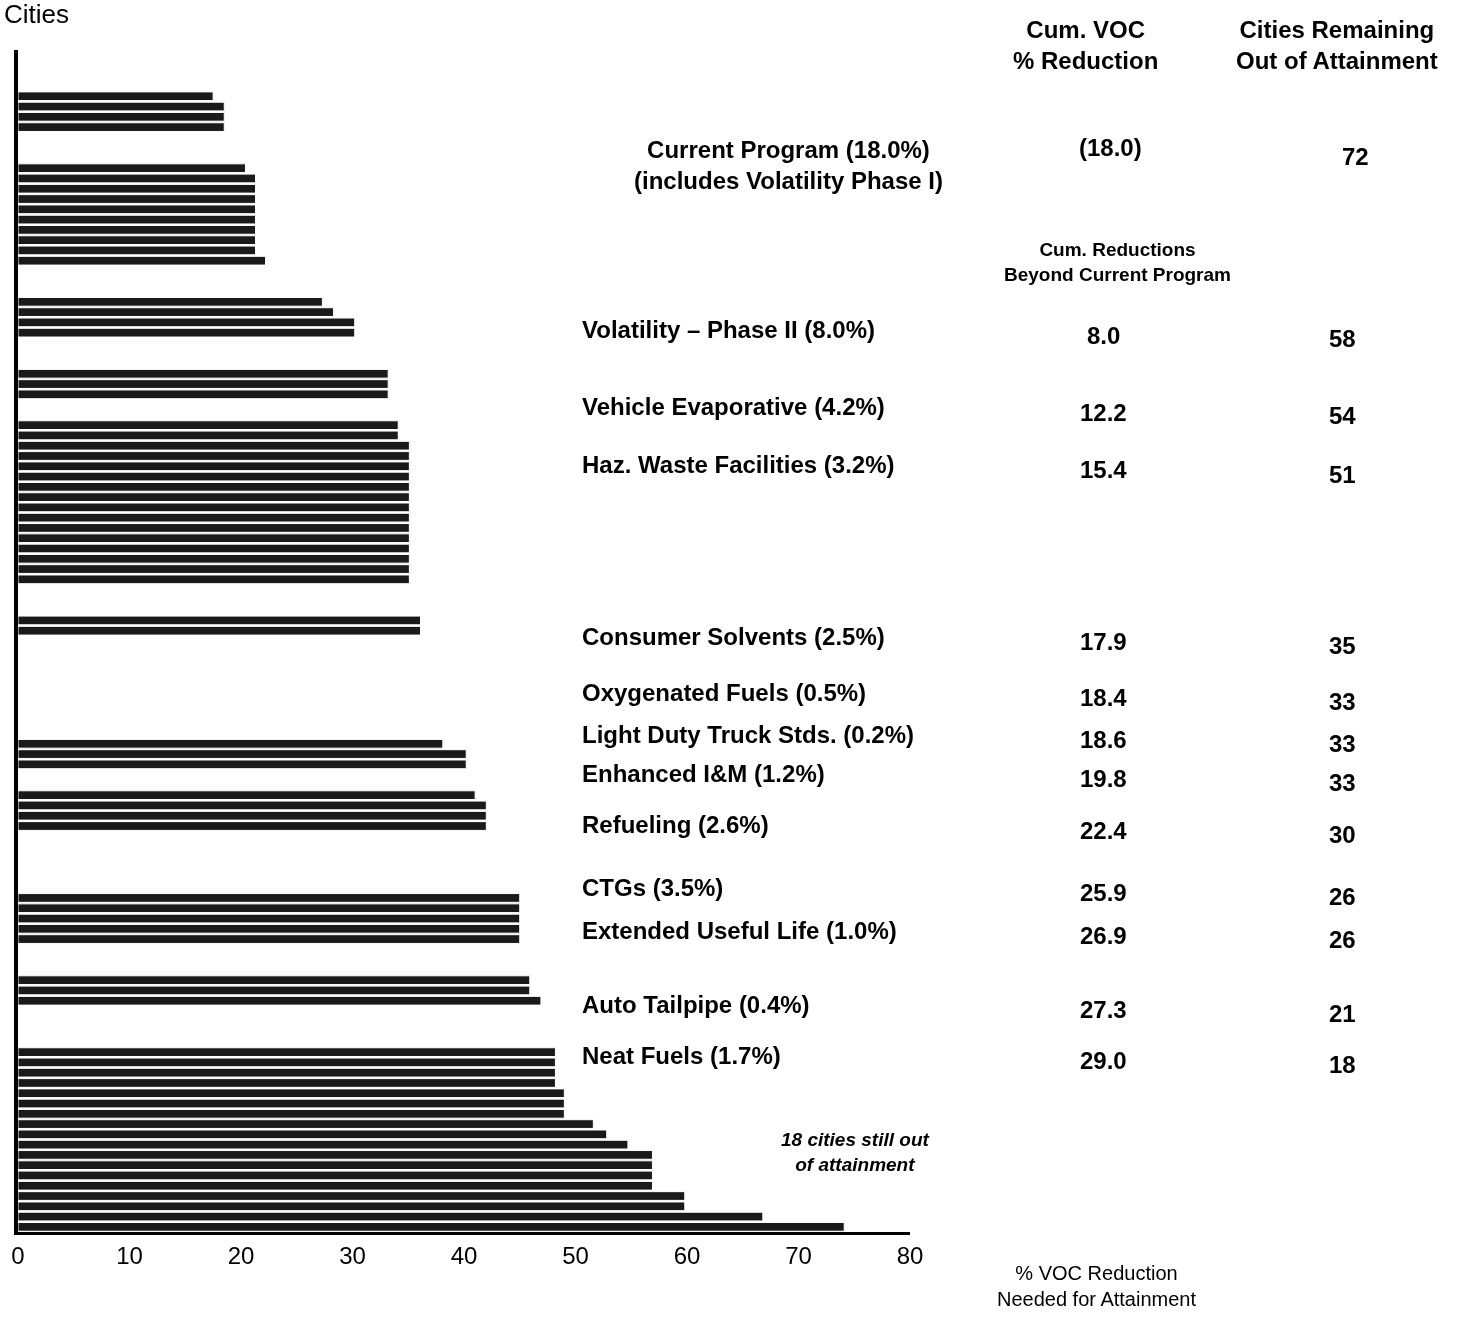 This screenshot has width=1473, height=1319. Describe the element at coordinates (1342, 474) in the screenshot. I see `text: 51` at that location.